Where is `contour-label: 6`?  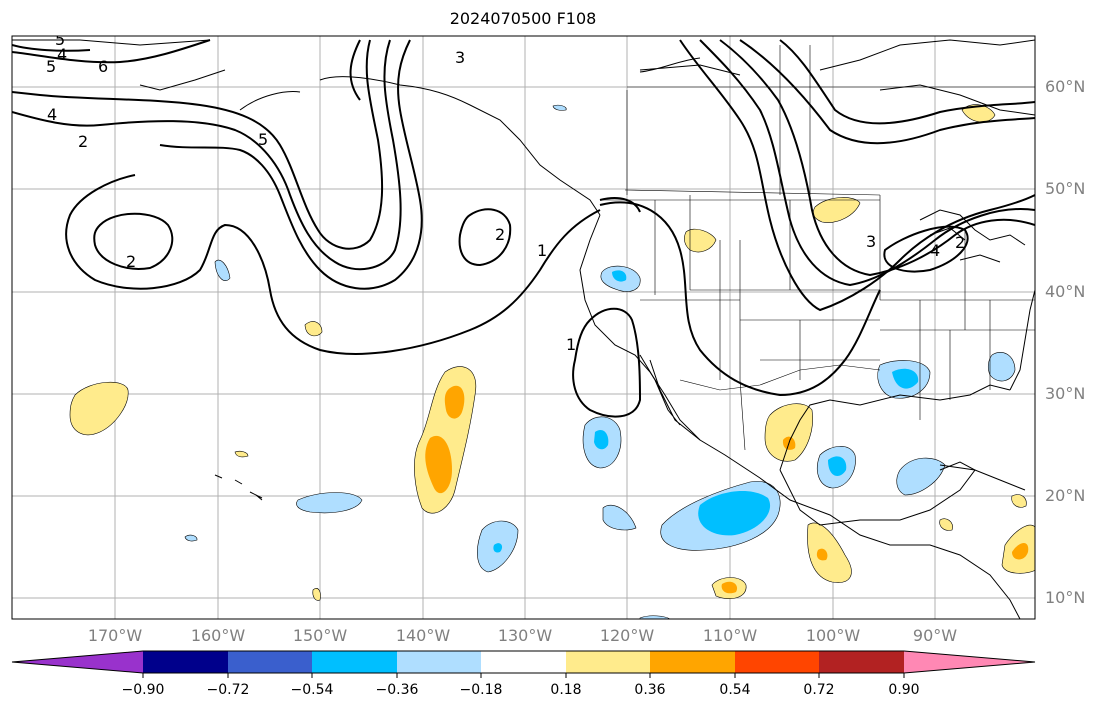
contour-label: 6 is located at coordinates (103, 66).